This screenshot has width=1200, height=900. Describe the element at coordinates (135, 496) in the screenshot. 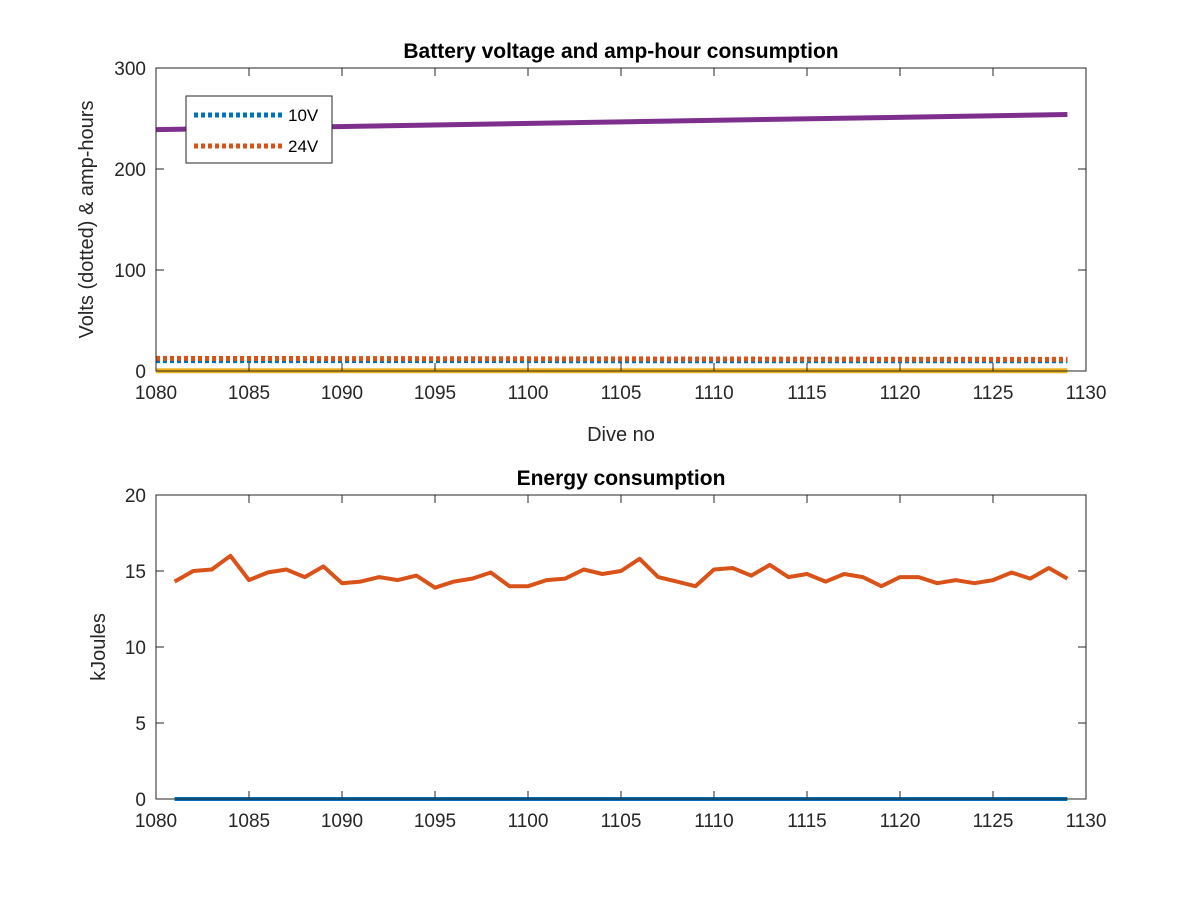

I see `y-tick-label: 20` at that location.